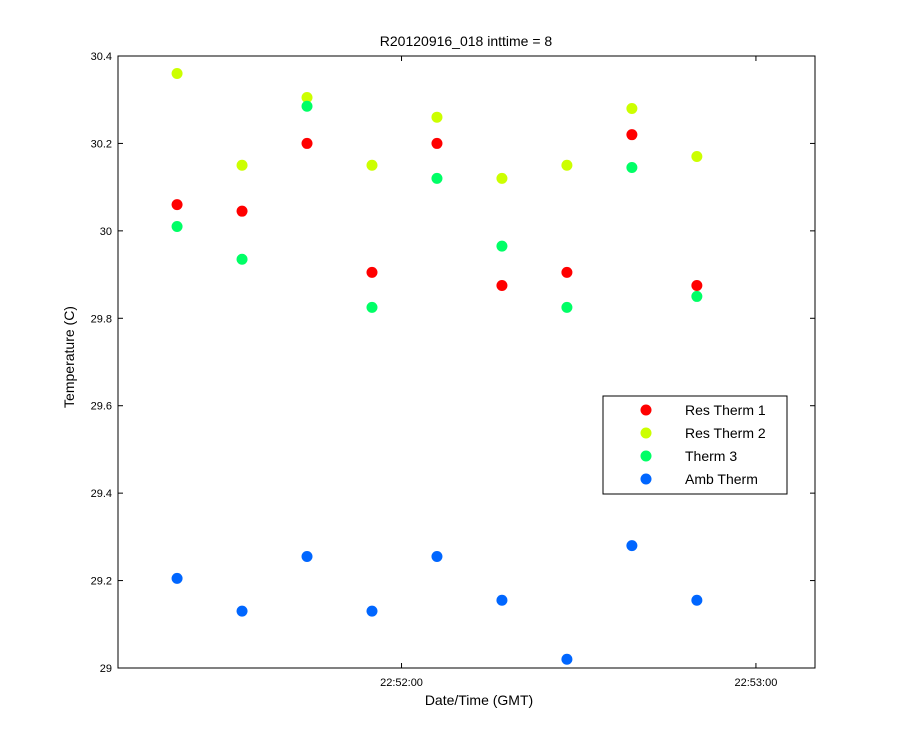 The image size is (900, 750). What do you see at coordinates (101, 582) in the screenshot?
I see `y-tick-label: 29.2` at bounding box center [101, 582].